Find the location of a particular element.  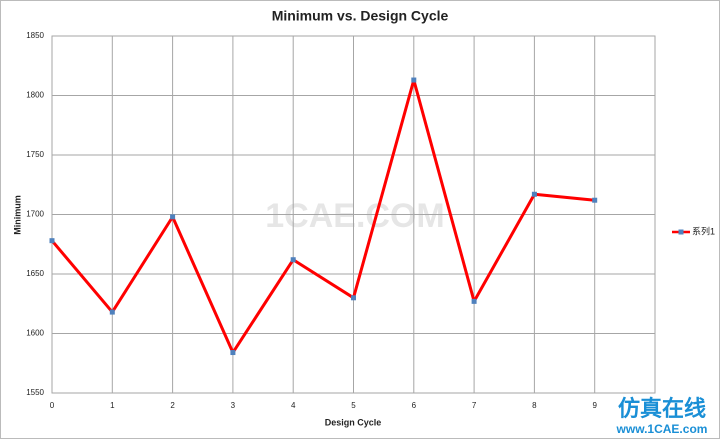

legend-marker is located at coordinates (681, 232).